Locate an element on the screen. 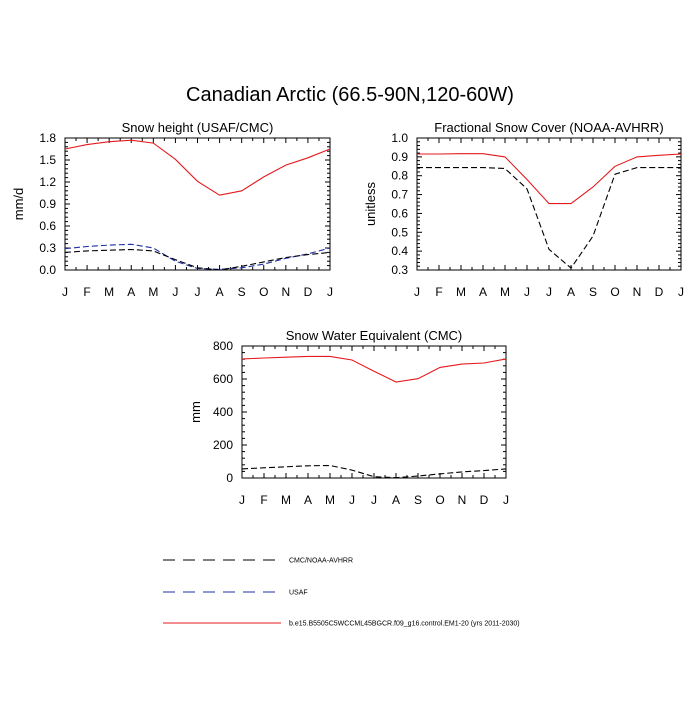 This screenshot has height=705, width=700. chart-title: Snow Water Equivalent (CMC) is located at coordinates (374, 335).